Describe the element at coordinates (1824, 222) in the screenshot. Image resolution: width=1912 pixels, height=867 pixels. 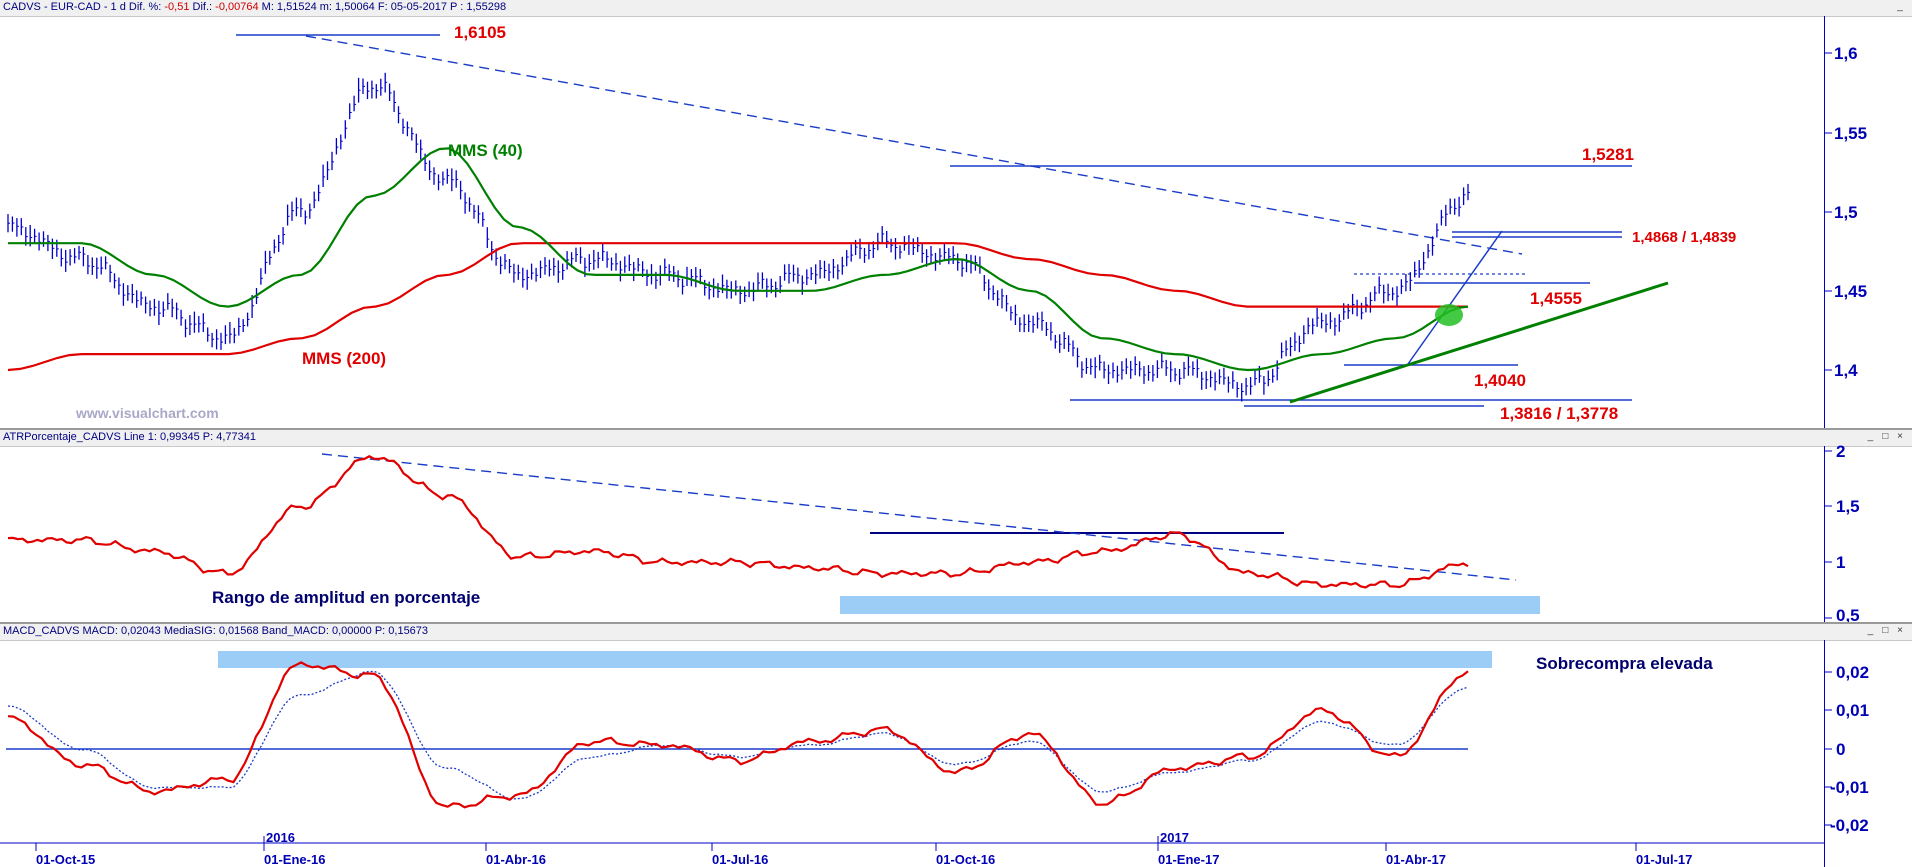
I see `price-y-axis-line` at that location.